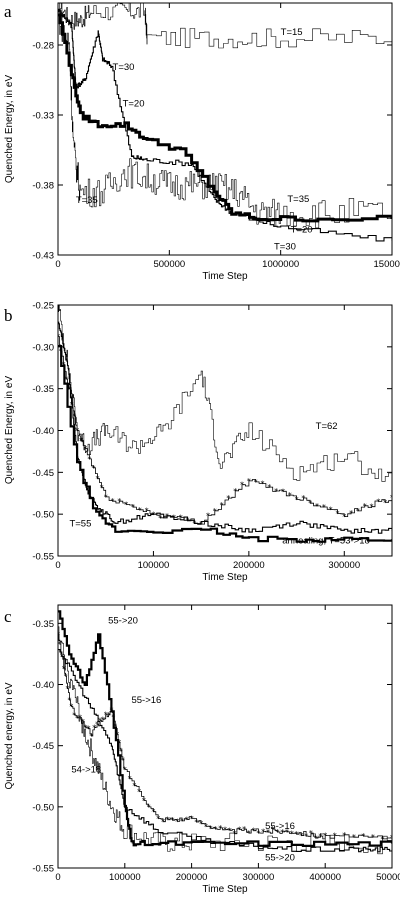  I want to click on y-tick-label: -0.28, so click(43, 46).